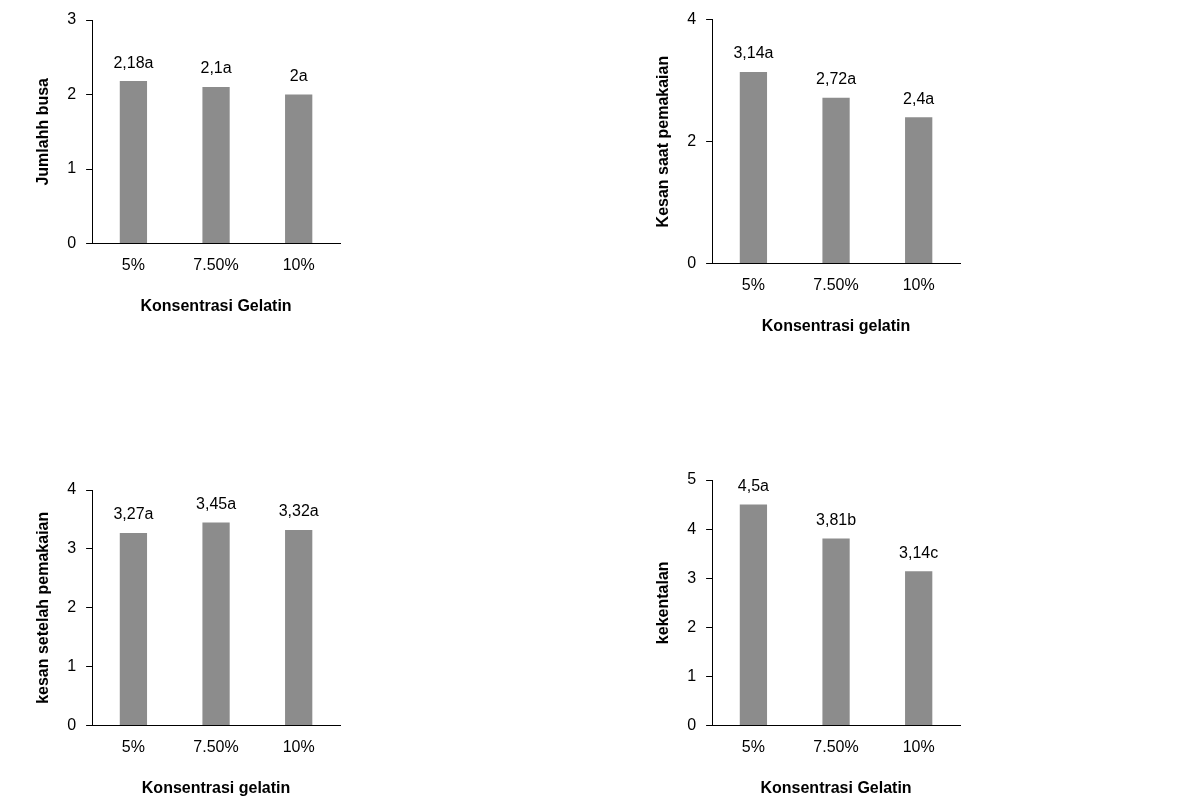 This screenshot has height=812, width=1183. Describe the element at coordinates (692, 479) in the screenshot. I see `y-tick-label: 5` at that location.